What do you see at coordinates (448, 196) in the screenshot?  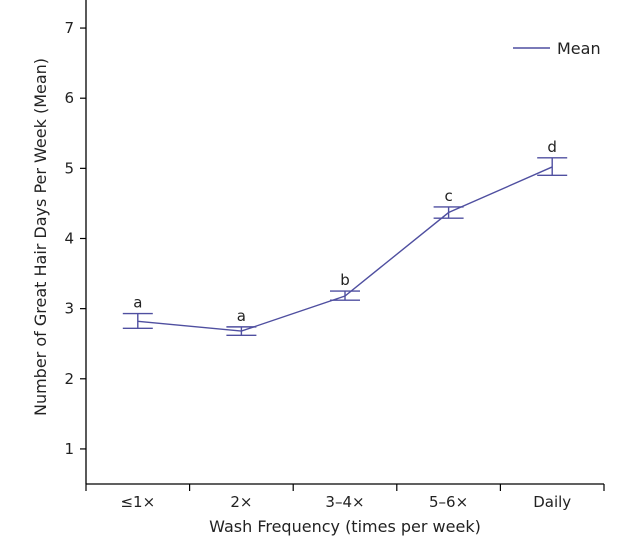 I see `significance-label: c` at bounding box center [448, 196].